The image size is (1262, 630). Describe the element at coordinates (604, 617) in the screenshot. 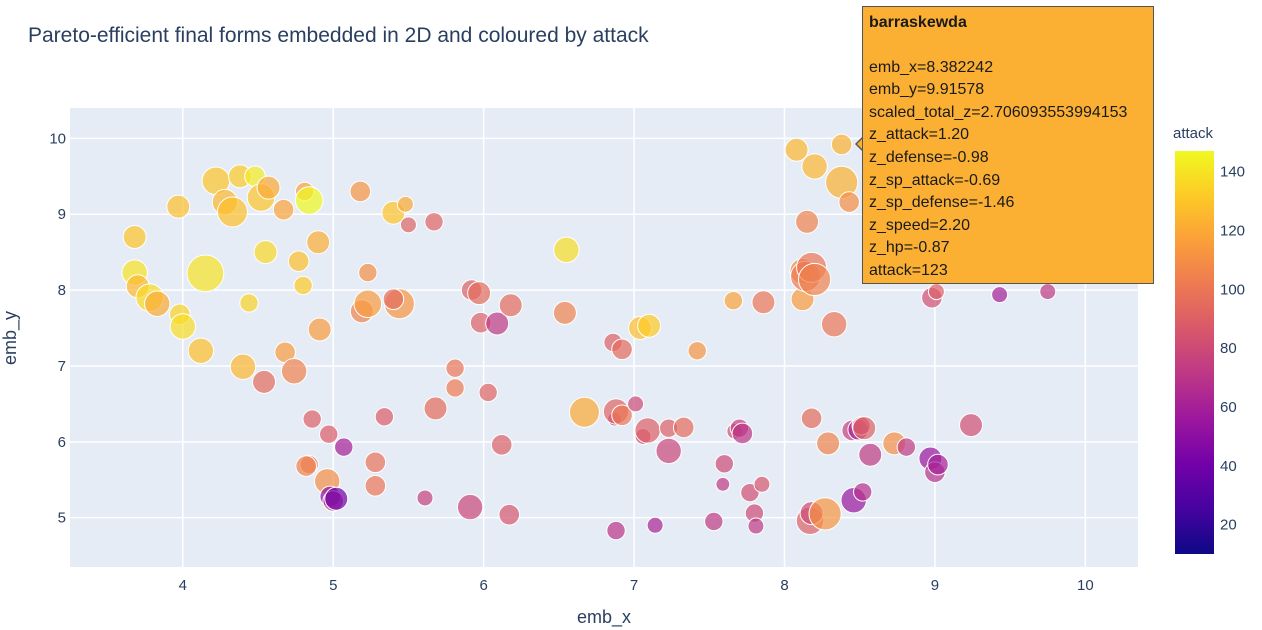

I see `x-axis-label: emb_x` at that location.